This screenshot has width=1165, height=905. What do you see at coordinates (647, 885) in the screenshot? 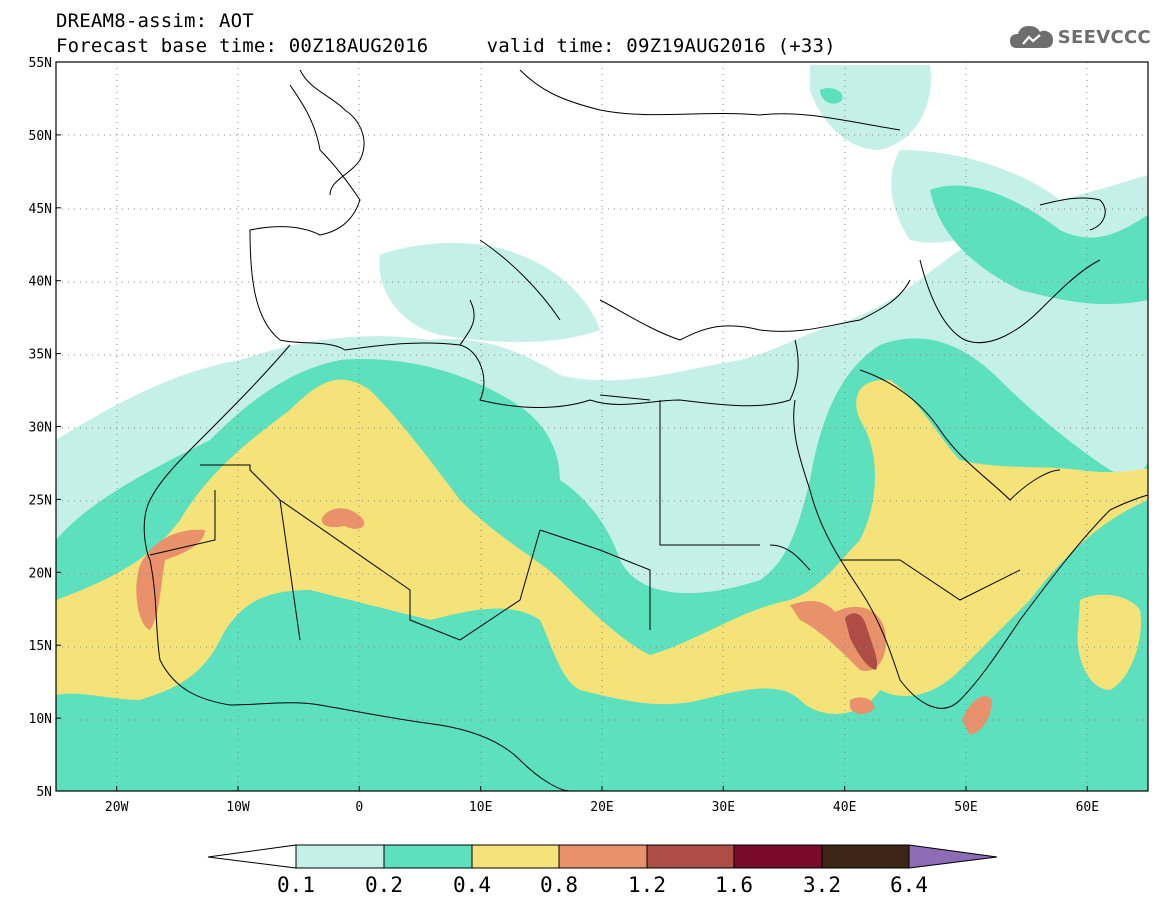
I see `colorbar-label: 1.2` at bounding box center [647, 885].